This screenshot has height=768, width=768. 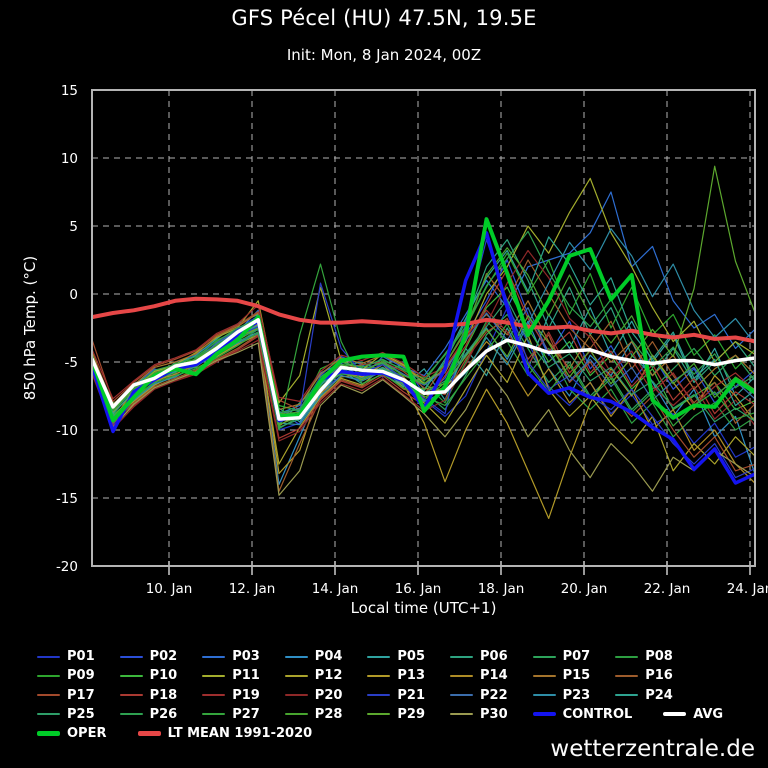 I want to click on legend-label: P10, so click(x=163, y=676).